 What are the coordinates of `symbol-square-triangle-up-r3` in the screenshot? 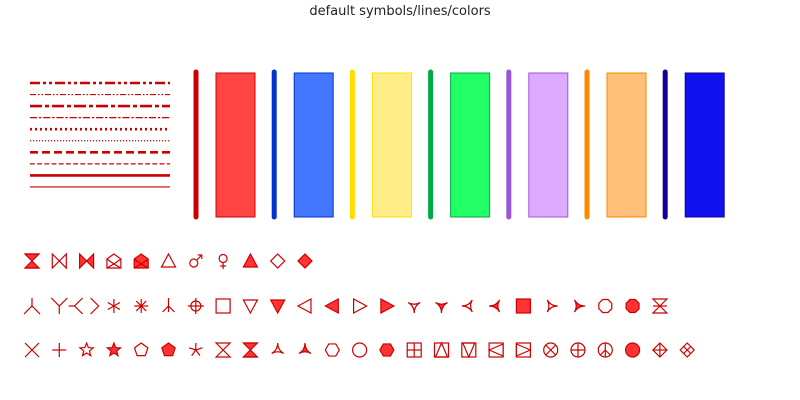 It's located at (441, 349).